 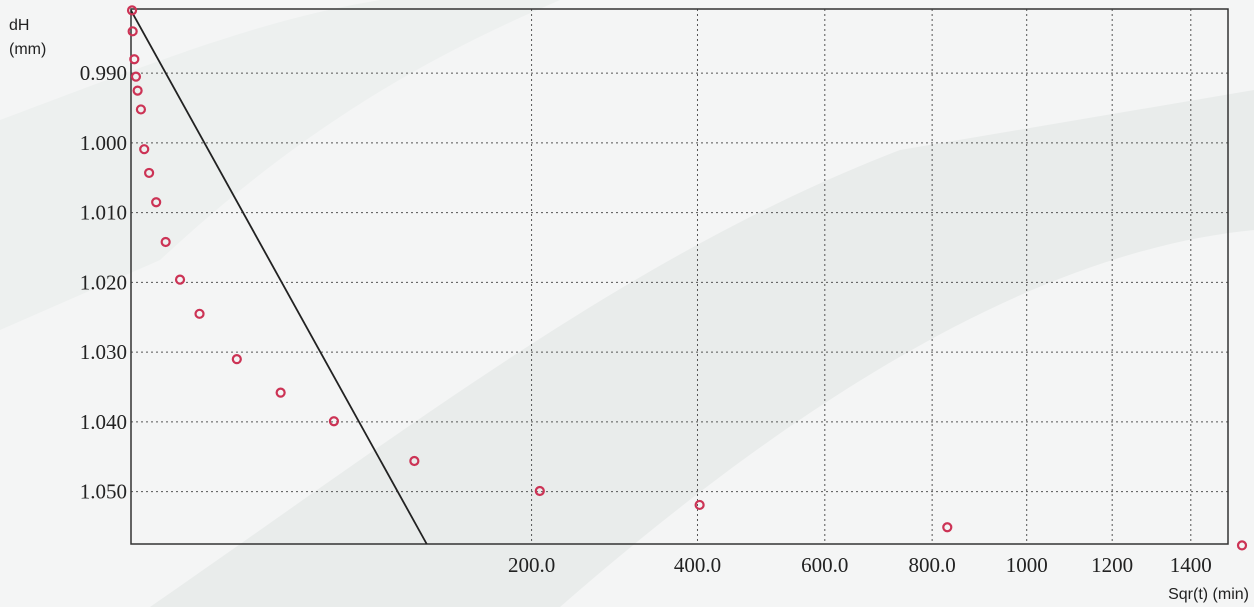 What do you see at coordinates (1191, 565) in the screenshot?
I see `x-tick-label: 1400` at bounding box center [1191, 565].